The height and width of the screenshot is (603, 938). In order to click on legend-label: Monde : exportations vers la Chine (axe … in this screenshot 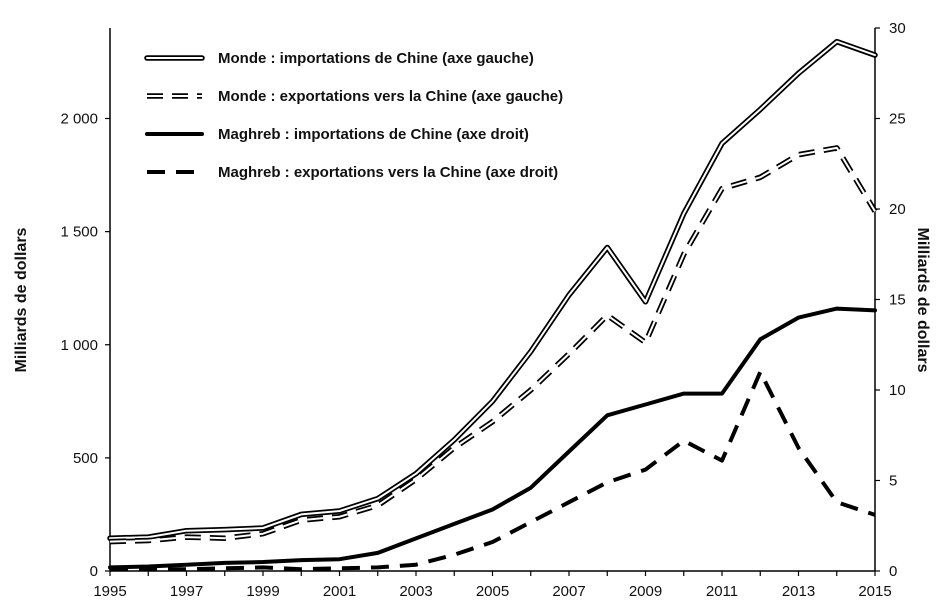, I will do `click(390, 96)`.